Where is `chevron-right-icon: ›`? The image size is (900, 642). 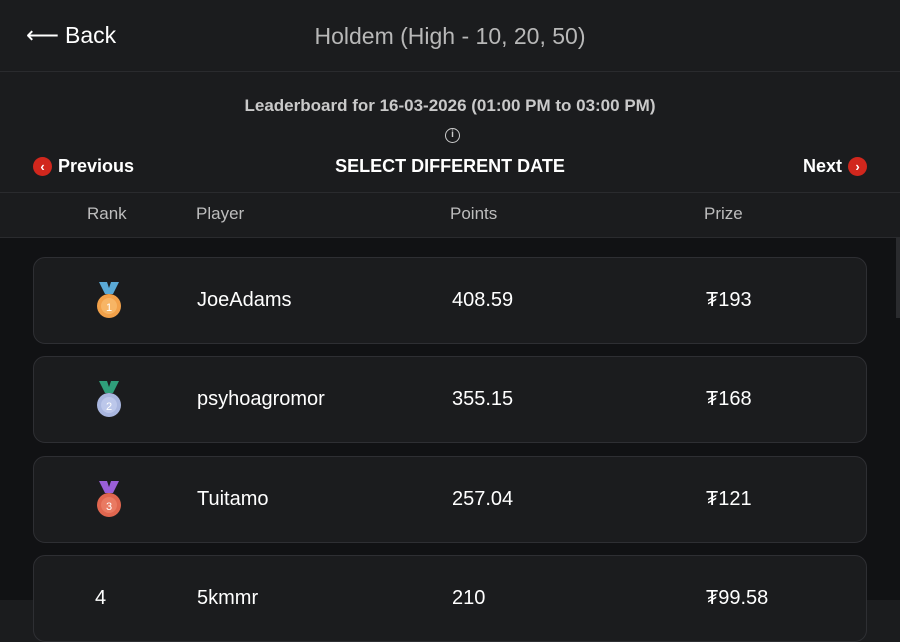 chevron-right-icon: › is located at coordinates (857, 166).